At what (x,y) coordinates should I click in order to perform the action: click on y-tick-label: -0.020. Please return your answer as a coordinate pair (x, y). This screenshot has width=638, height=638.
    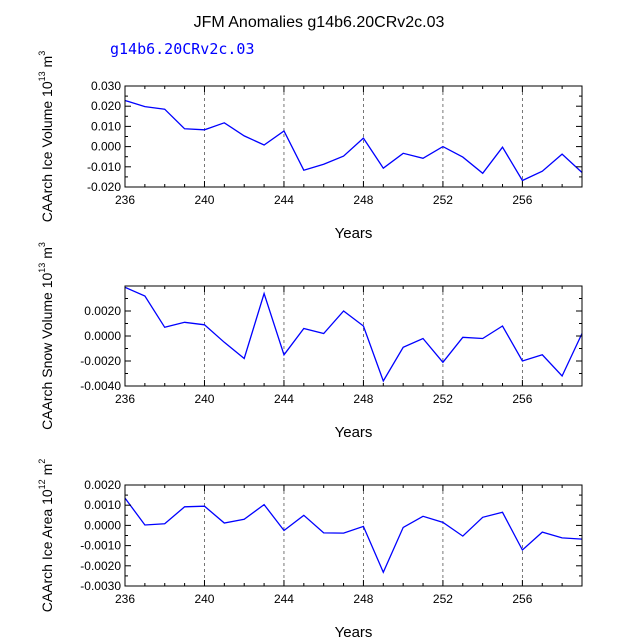
    Looking at the image, I should click on (104, 187).